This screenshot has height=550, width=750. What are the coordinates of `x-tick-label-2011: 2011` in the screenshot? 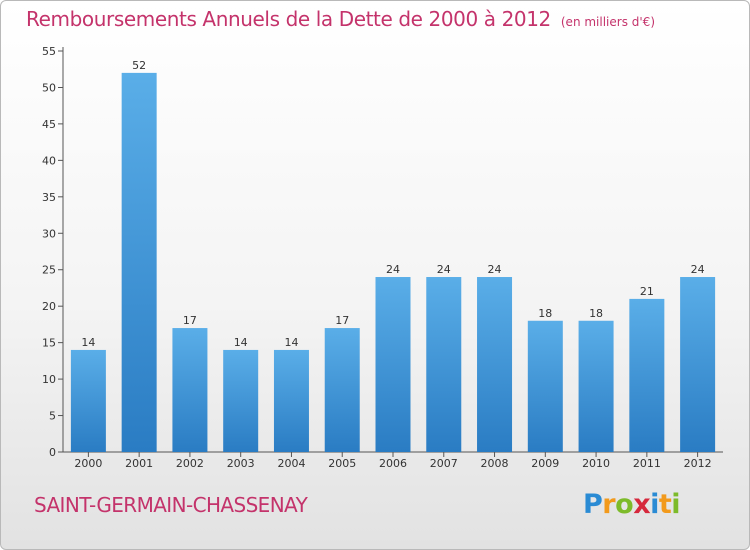 It's located at (647, 463).